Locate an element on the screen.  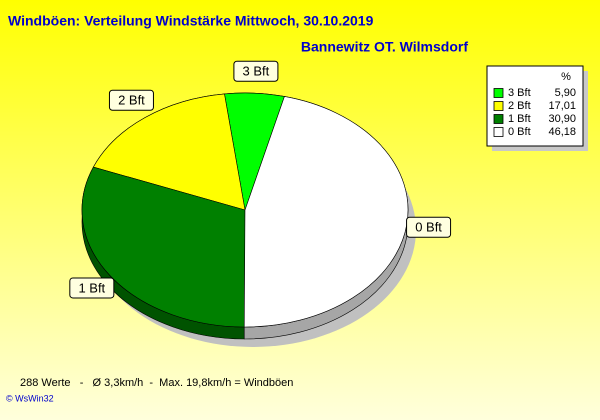
legend-title: % is located at coordinates (566, 77).